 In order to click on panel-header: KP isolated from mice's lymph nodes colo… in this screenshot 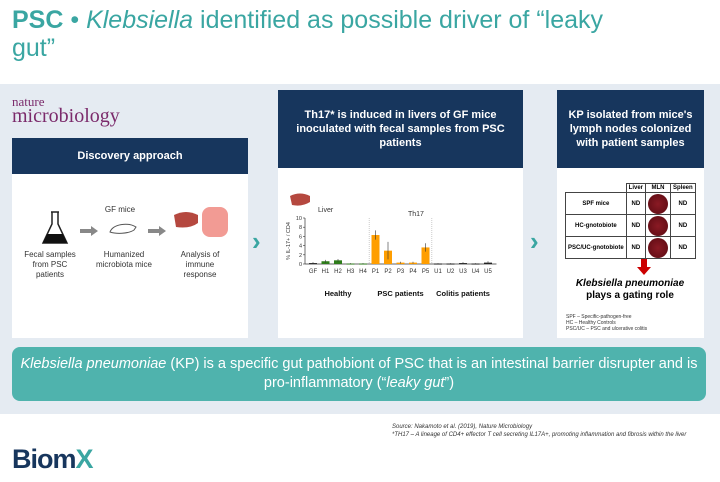, I will do `click(630, 129)`.